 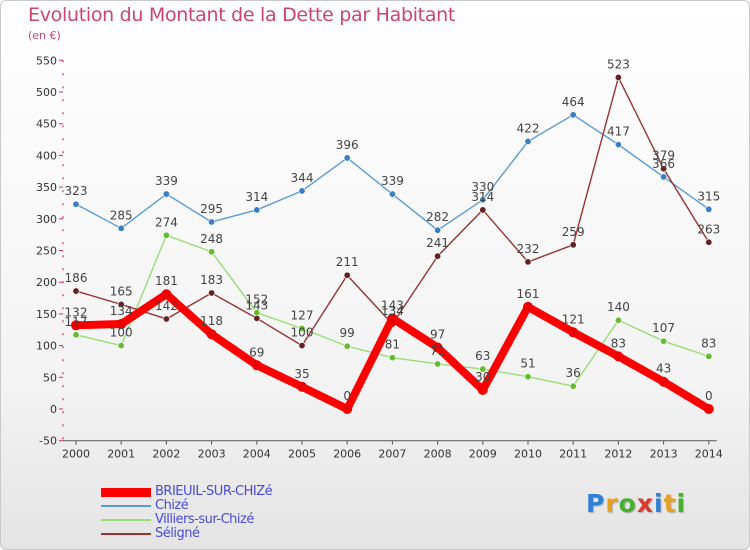 I want to click on data-label: 71, so click(x=437, y=351).